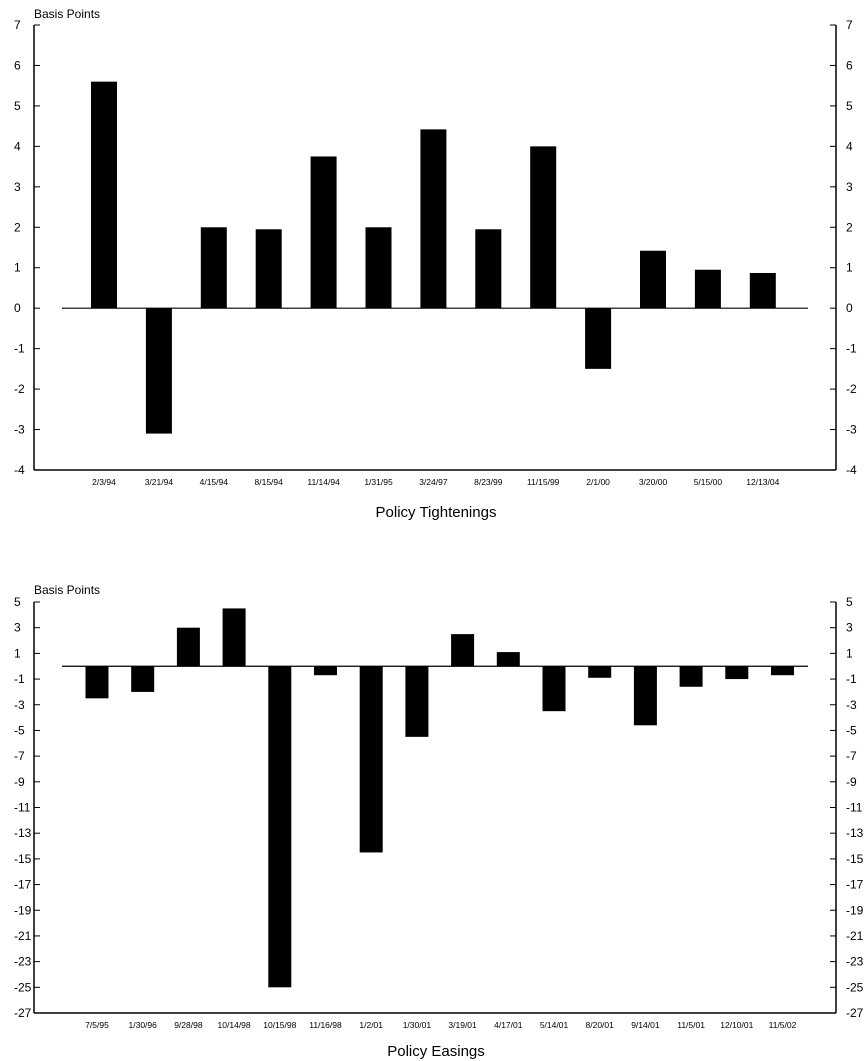 The height and width of the screenshot is (1061, 867). What do you see at coordinates (855, 885) in the screenshot?
I see `easings-y-tick-label-right: -17` at bounding box center [855, 885].